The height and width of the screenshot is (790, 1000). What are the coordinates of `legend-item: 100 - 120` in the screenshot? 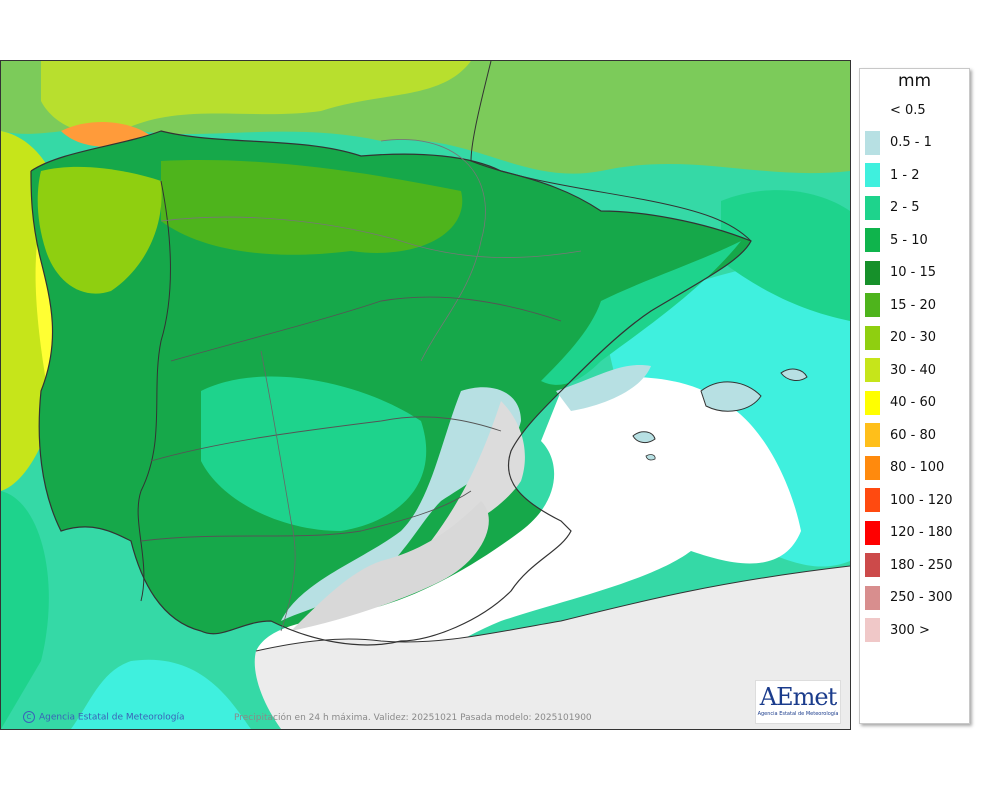 It's located at (909, 500).